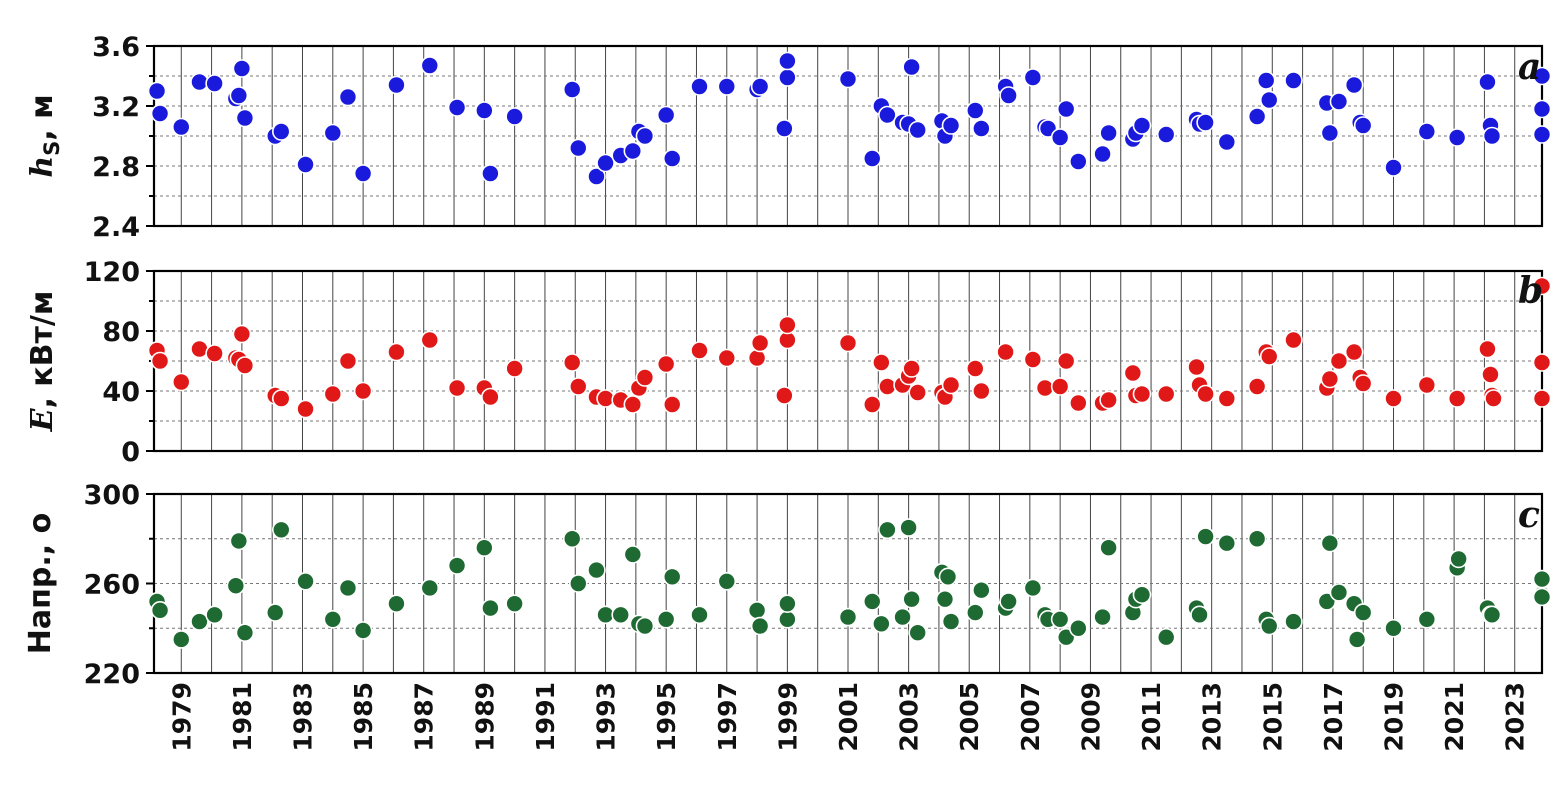 The width and height of the screenshot is (1565, 793). What do you see at coordinates (112, 272) in the screenshot?
I see `y-tick-label: 120` at bounding box center [112, 272].